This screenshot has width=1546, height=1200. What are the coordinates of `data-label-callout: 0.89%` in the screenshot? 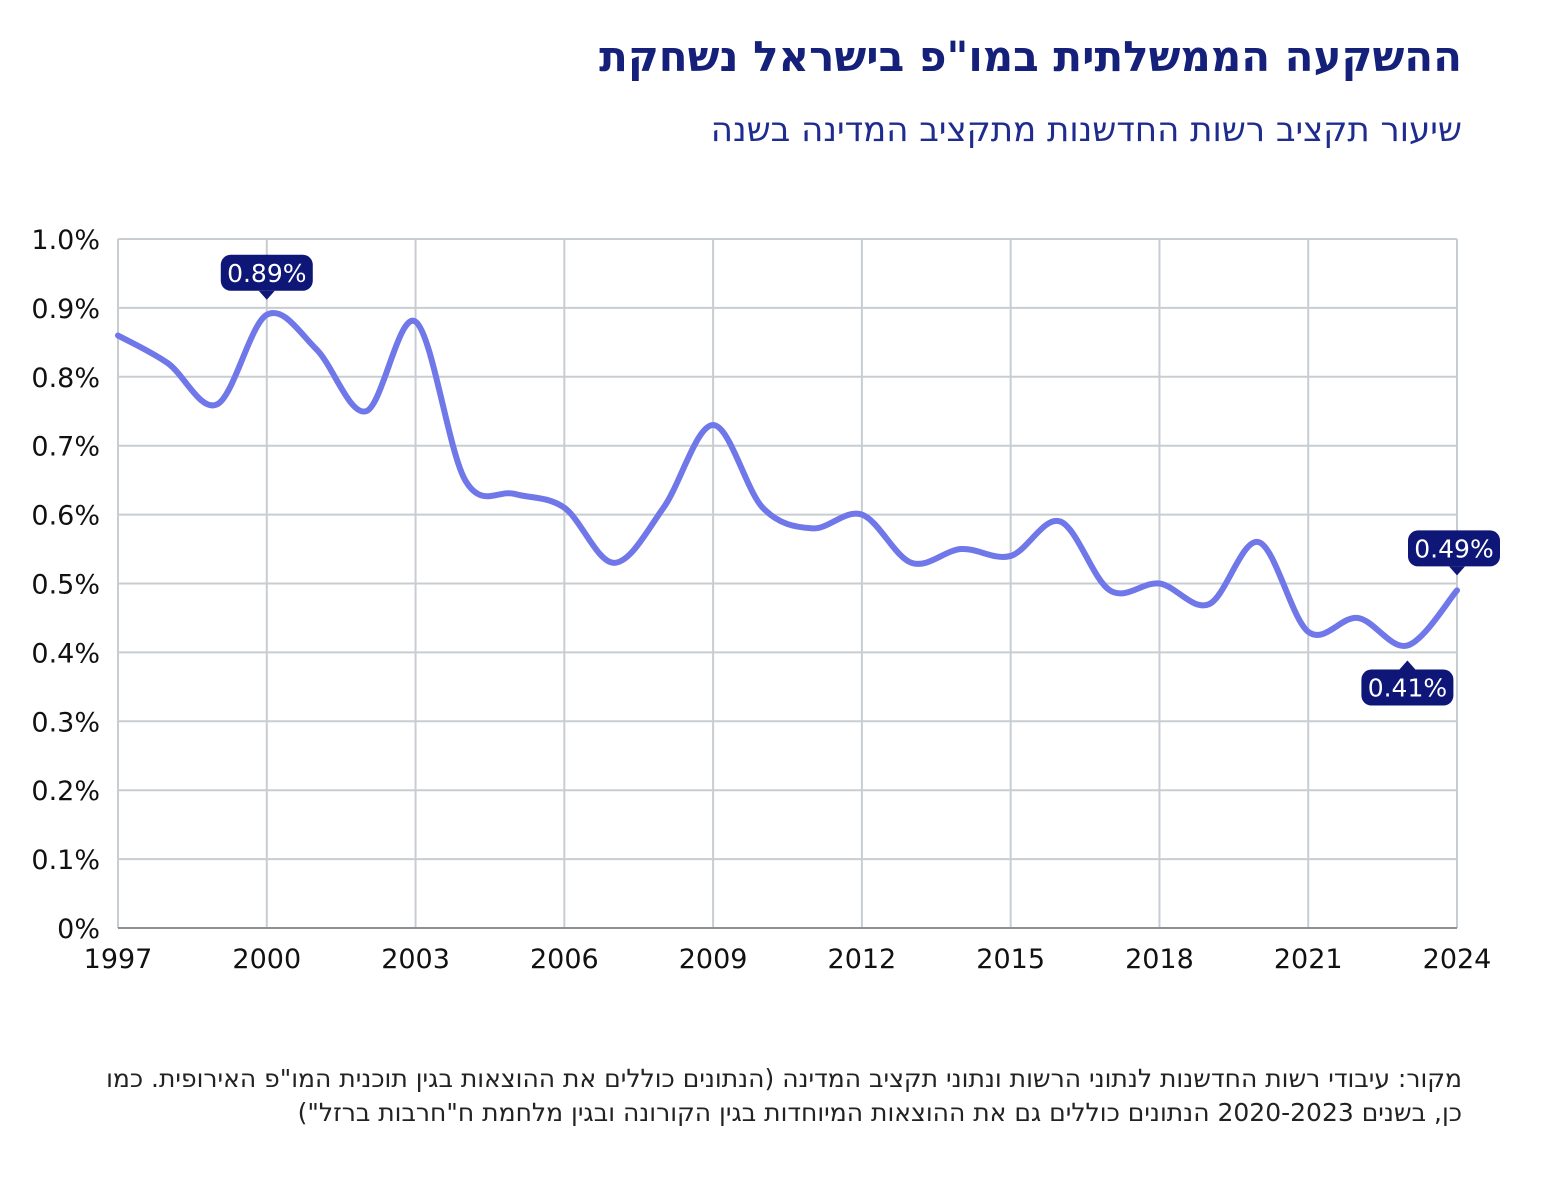 It's located at (266, 277).